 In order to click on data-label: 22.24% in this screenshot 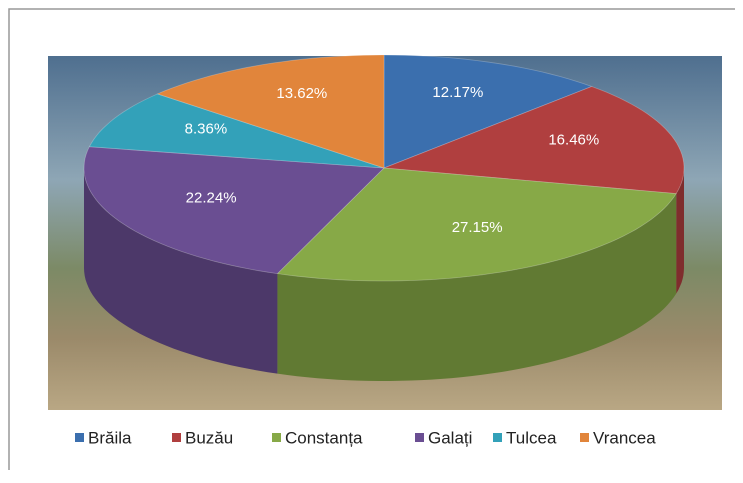, I will do `click(211, 197)`.